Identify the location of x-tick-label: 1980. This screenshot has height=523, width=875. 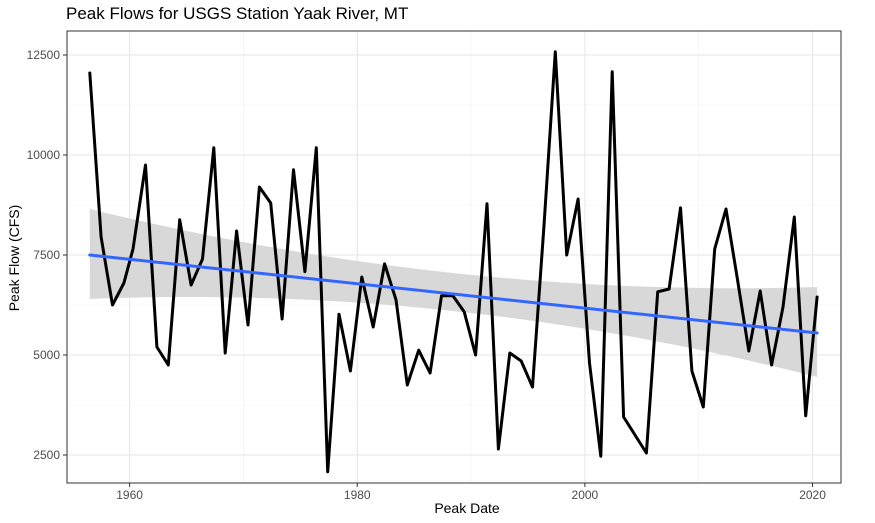
(357, 495).